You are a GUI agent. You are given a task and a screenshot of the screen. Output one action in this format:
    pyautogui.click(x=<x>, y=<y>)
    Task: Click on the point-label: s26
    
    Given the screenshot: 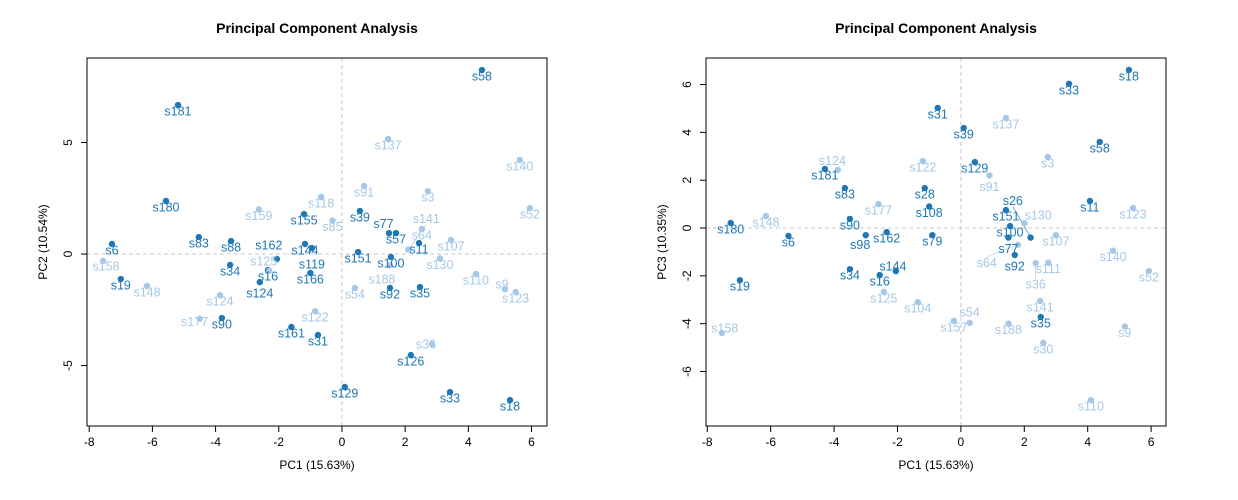 What is the action you would take?
    pyautogui.click(x=1013, y=201)
    